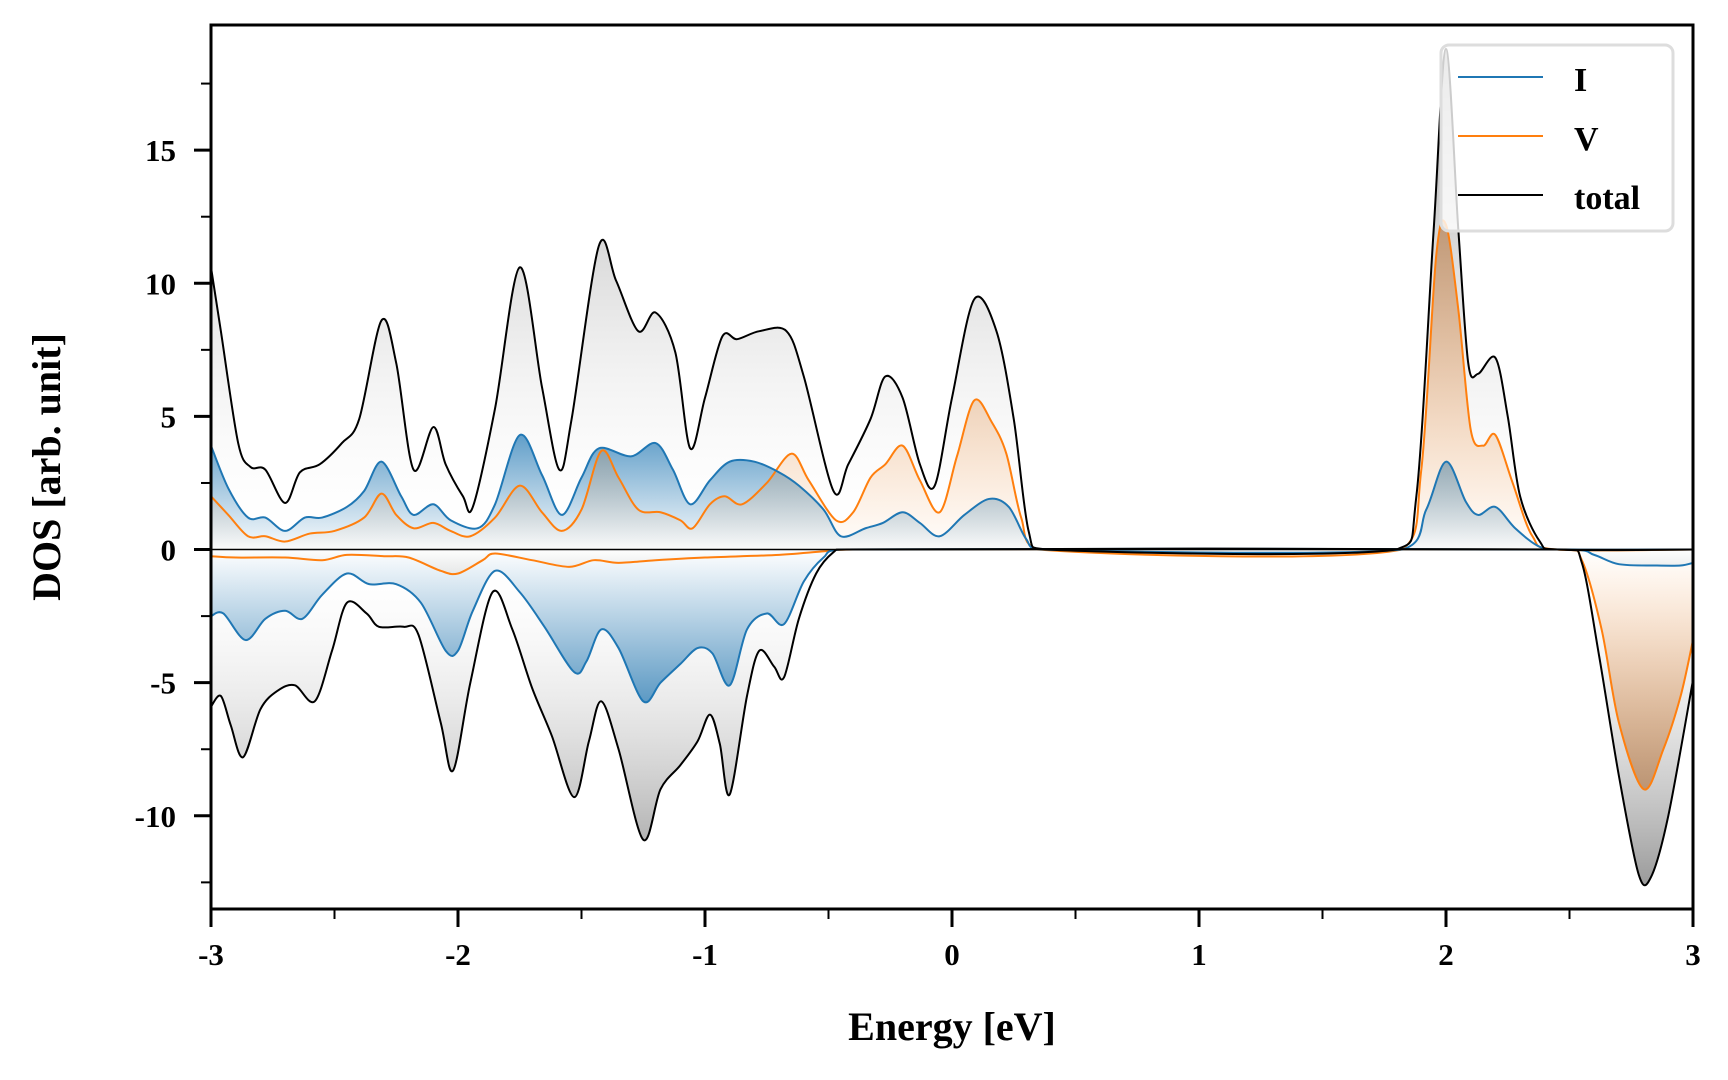 The image size is (1728, 1080). Describe the element at coordinates (705, 954) in the screenshot. I see `x-tick-label: -1` at that location.